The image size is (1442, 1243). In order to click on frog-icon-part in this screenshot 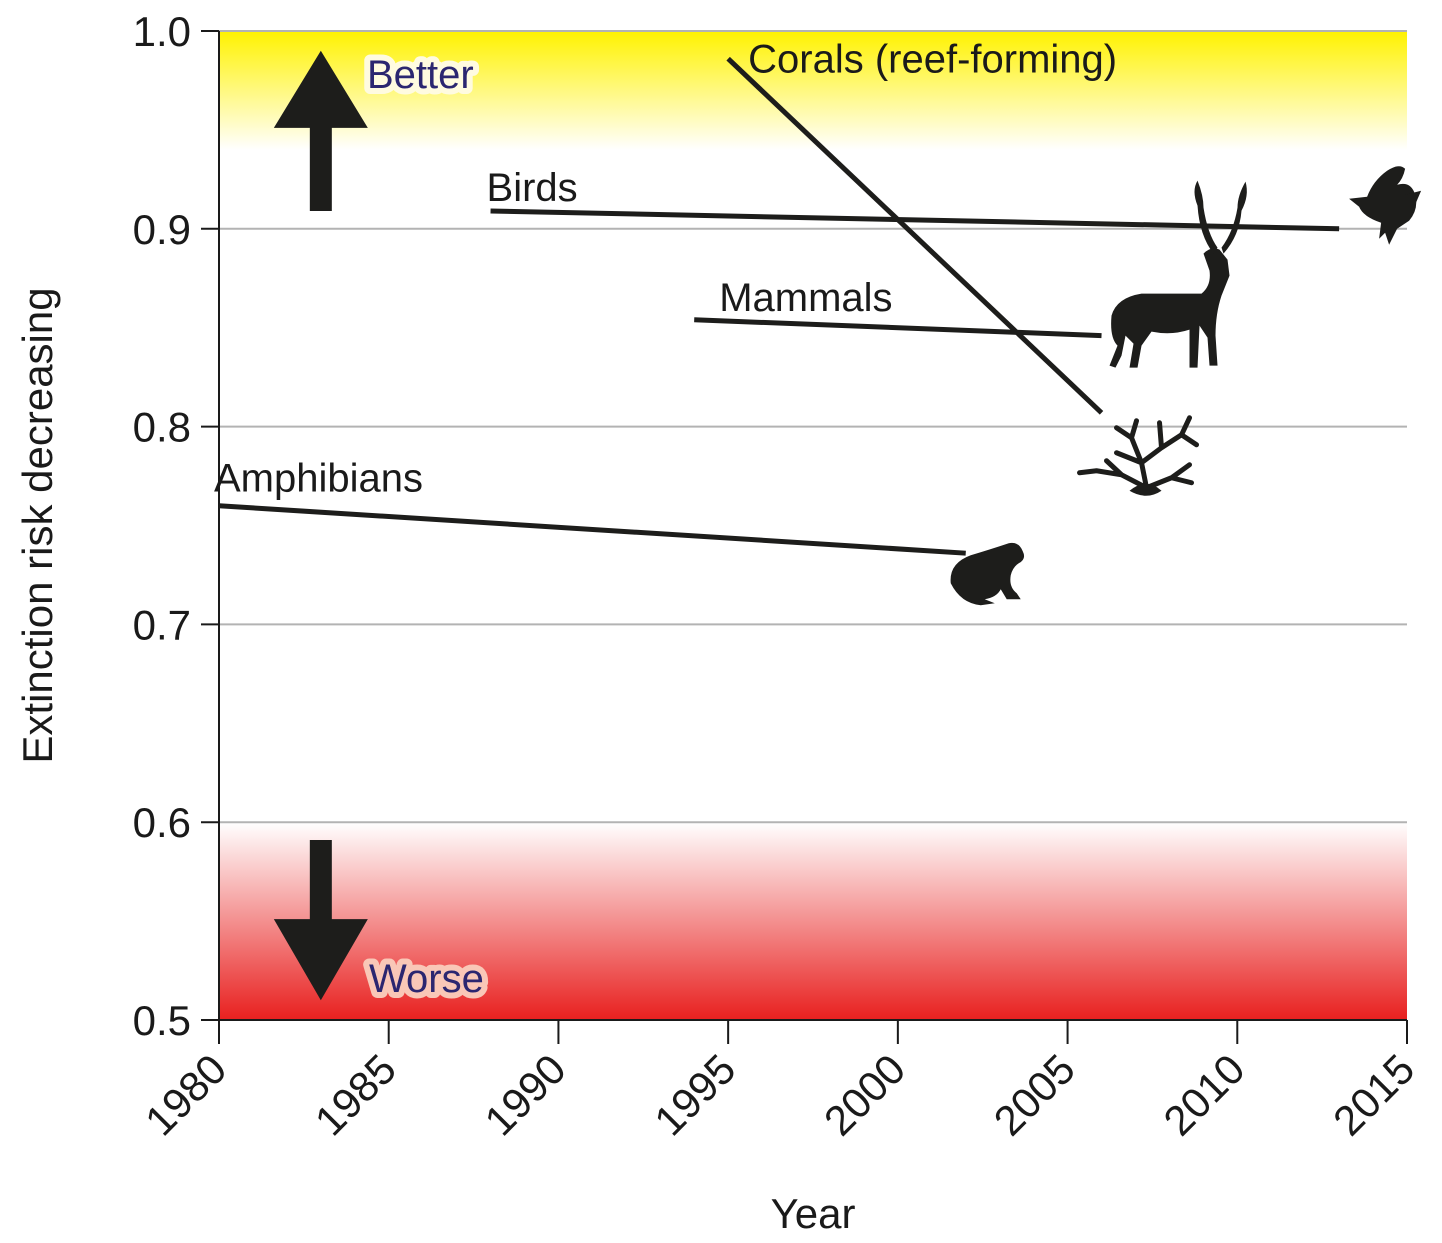, I will do `click(987, 574)`.